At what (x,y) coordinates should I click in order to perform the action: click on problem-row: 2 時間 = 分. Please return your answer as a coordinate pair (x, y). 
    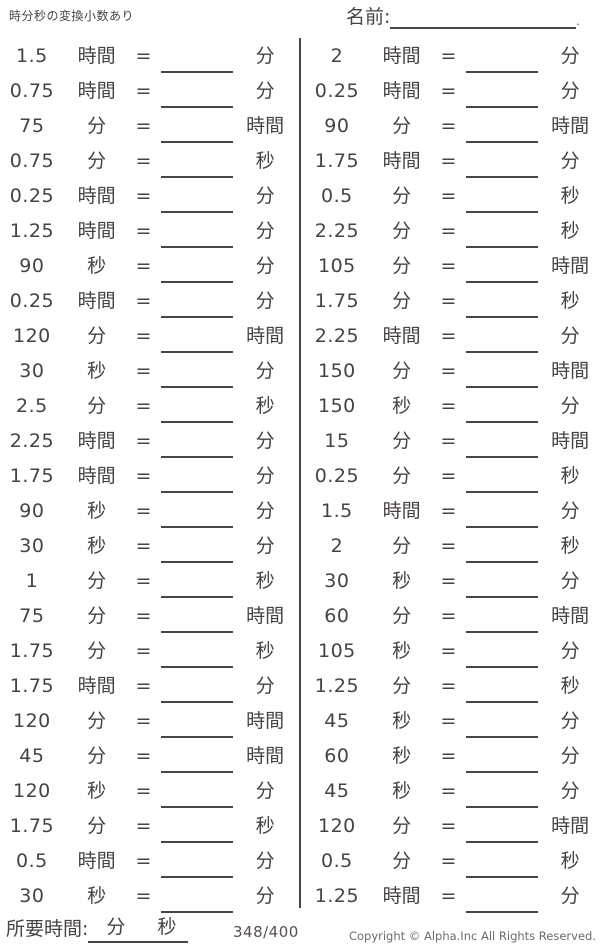
    Looking at the image, I should click on (452, 57).